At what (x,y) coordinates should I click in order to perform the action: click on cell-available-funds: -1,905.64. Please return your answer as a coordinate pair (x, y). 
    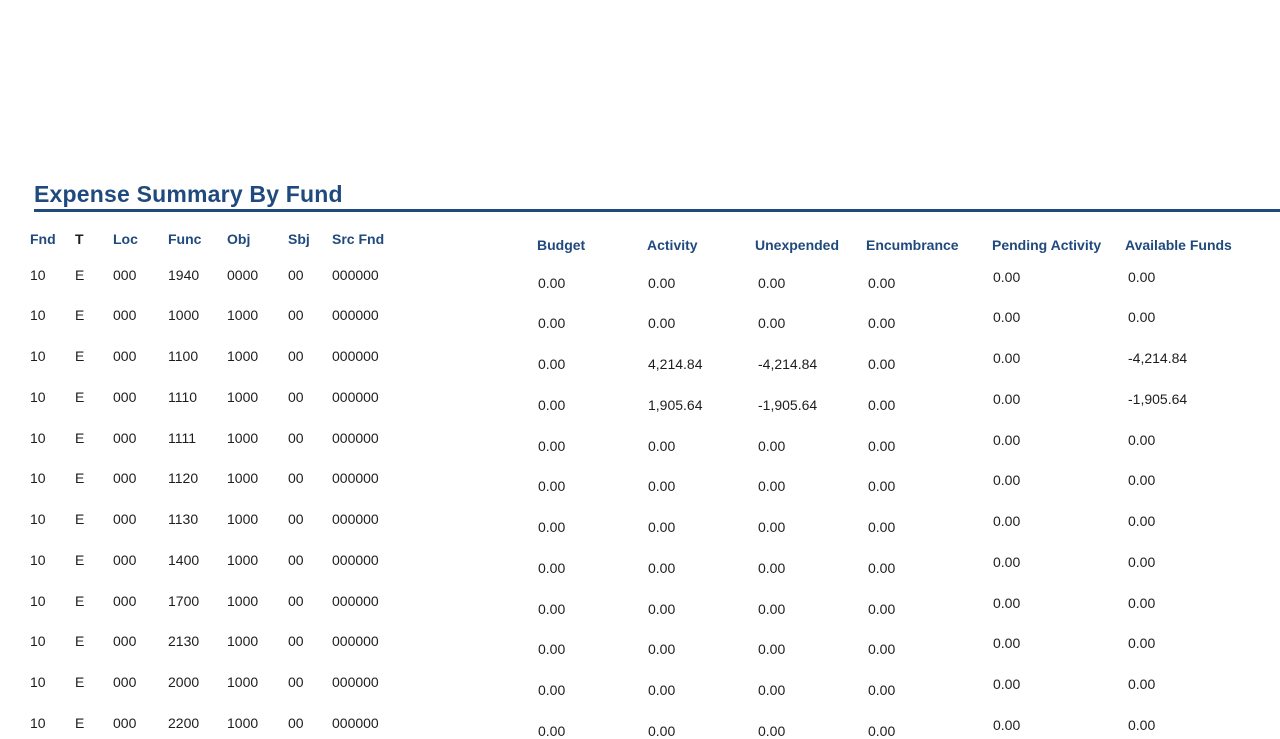
    Looking at the image, I should click on (1158, 399).